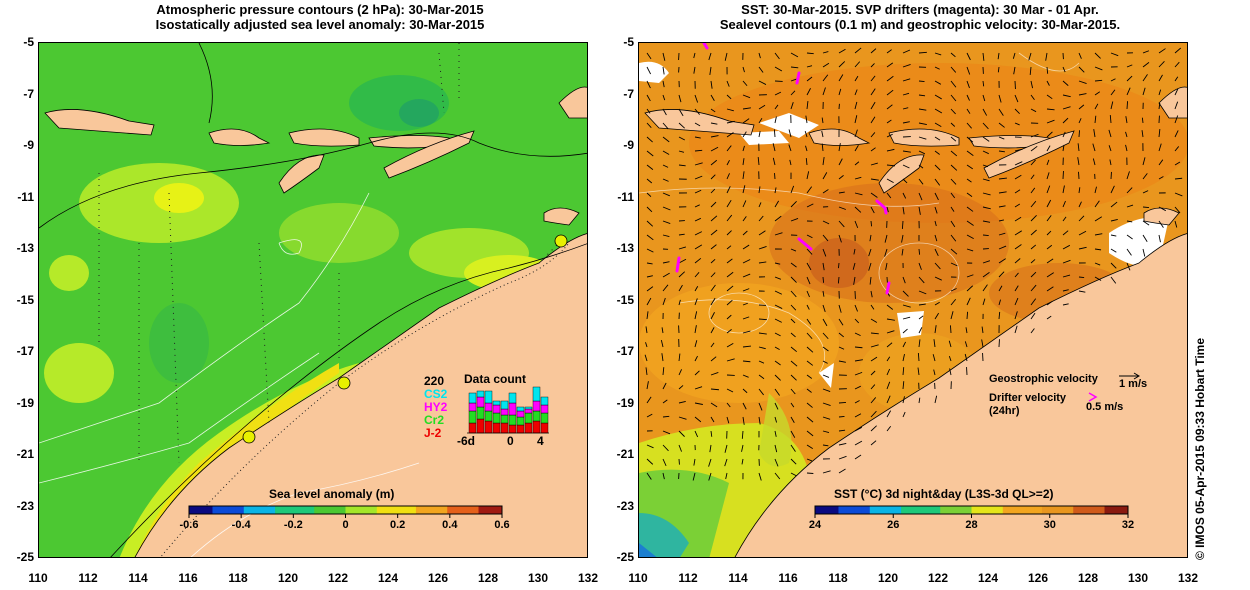  What do you see at coordinates (540, 441) in the screenshot?
I see `data-count-x-end: 4` at bounding box center [540, 441].